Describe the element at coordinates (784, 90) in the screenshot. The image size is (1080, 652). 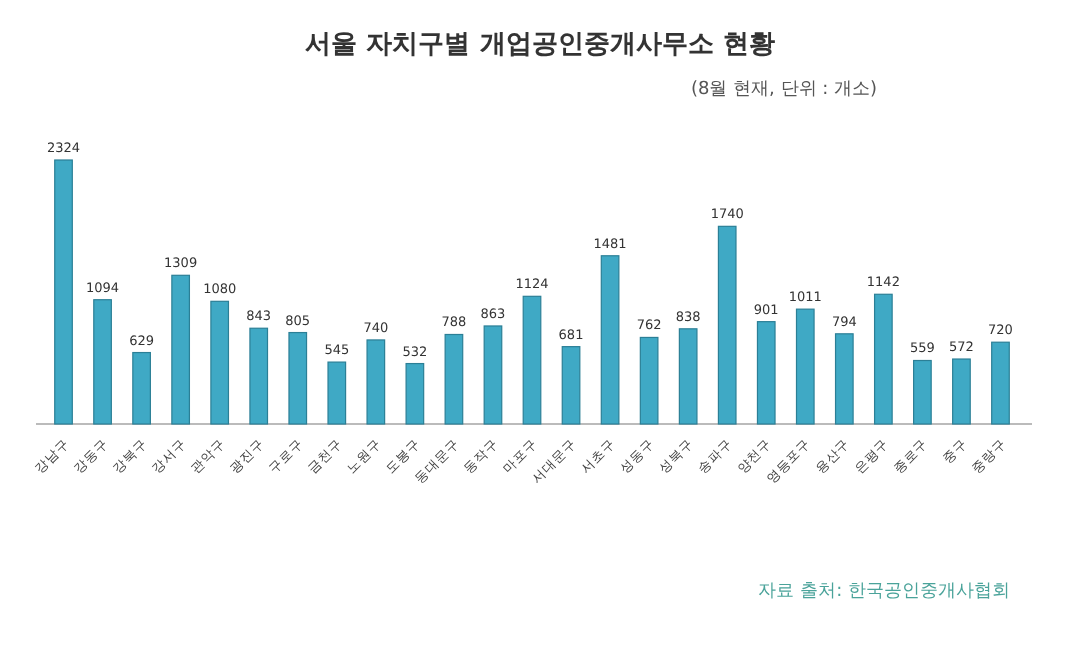
I see `chart-subtitle: (8월 현재, 단위 : 개소)` at that location.